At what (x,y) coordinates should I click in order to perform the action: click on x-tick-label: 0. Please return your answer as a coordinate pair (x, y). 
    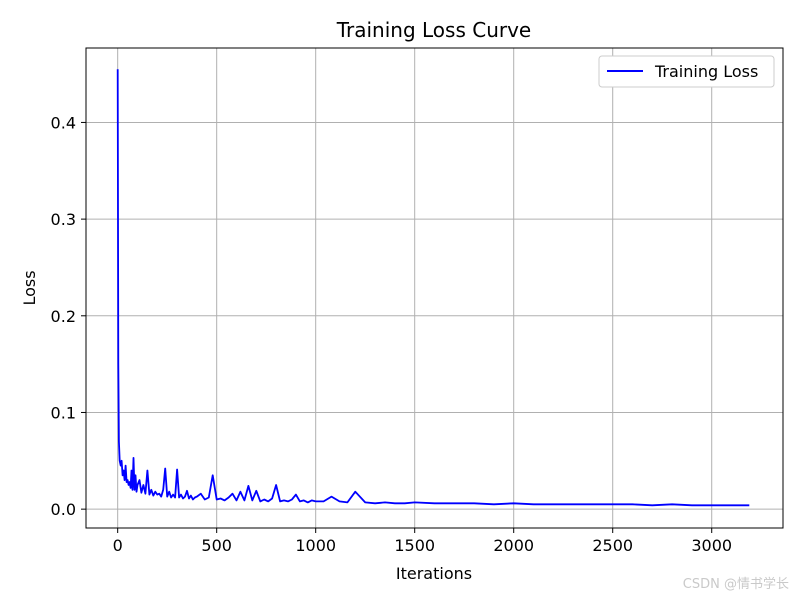
    Looking at the image, I should click on (118, 545).